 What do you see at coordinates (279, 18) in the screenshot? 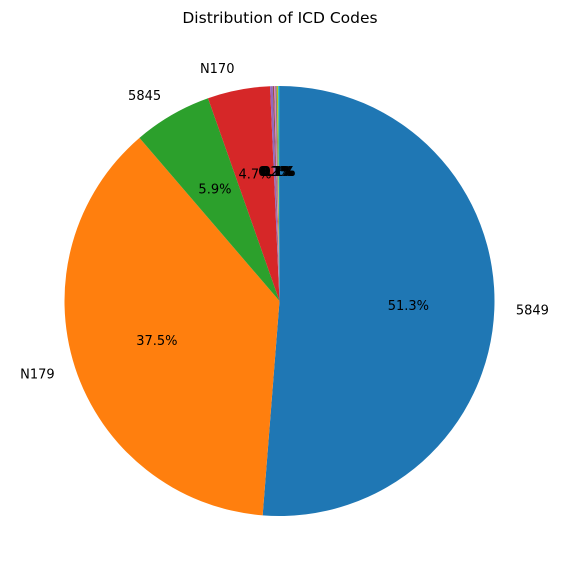
I see `chart-title: Distribution of ICD Codes` at bounding box center [279, 18].